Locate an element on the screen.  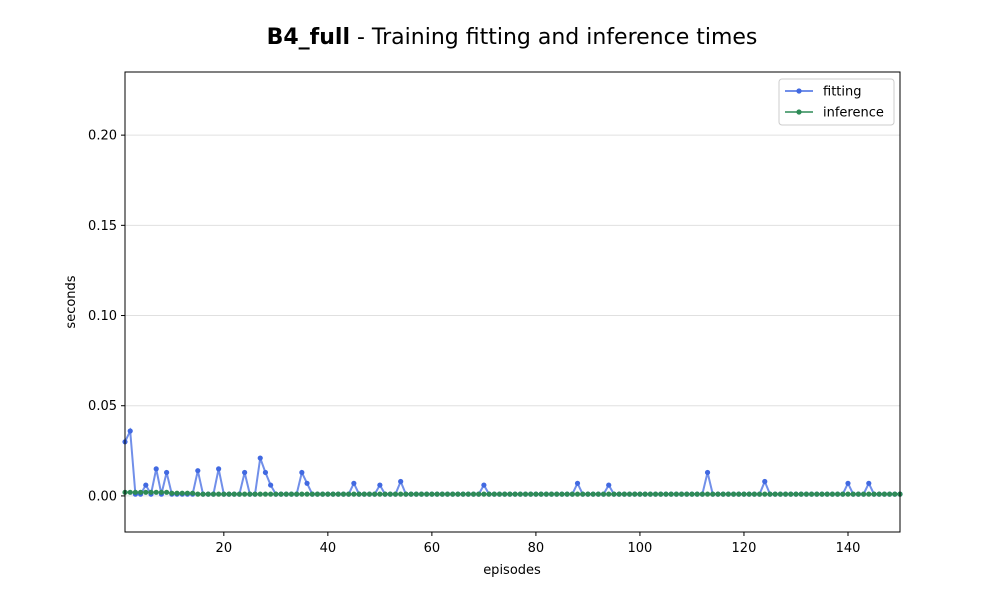
y-tick-label: 0.00 is located at coordinates (102, 496).